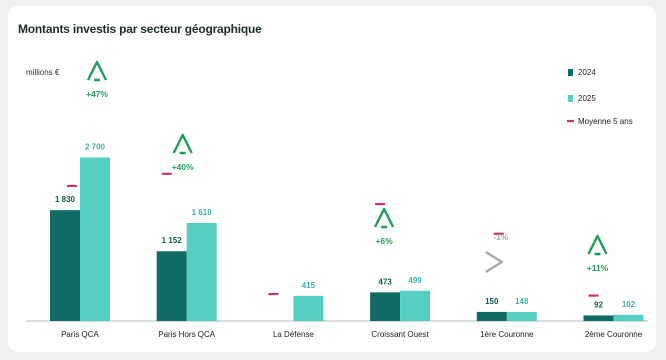 This screenshot has width=666, height=360. I want to click on bar-2024-paris-hors-qca, so click(171, 286).